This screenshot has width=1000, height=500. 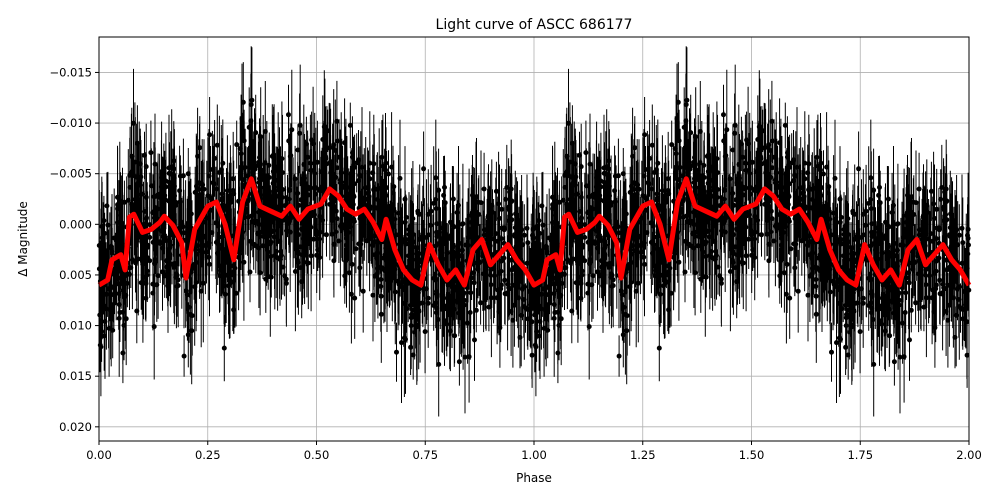 I want to click on x-tick-label: 1.25, so click(x=643, y=455).